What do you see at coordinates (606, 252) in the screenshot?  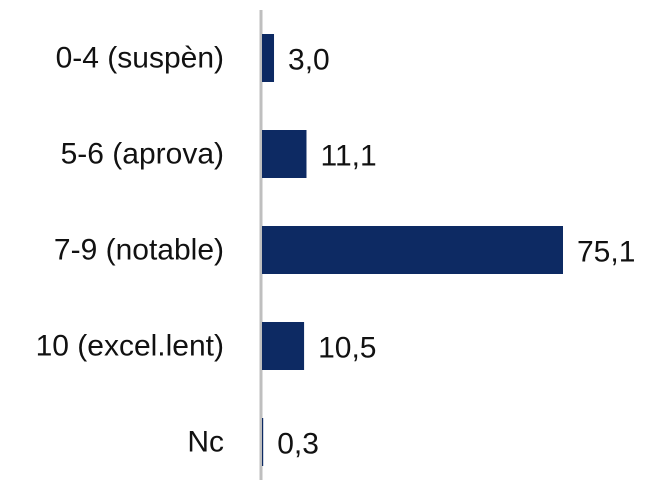 I see `value-label: 75,1` at bounding box center [606, 252].